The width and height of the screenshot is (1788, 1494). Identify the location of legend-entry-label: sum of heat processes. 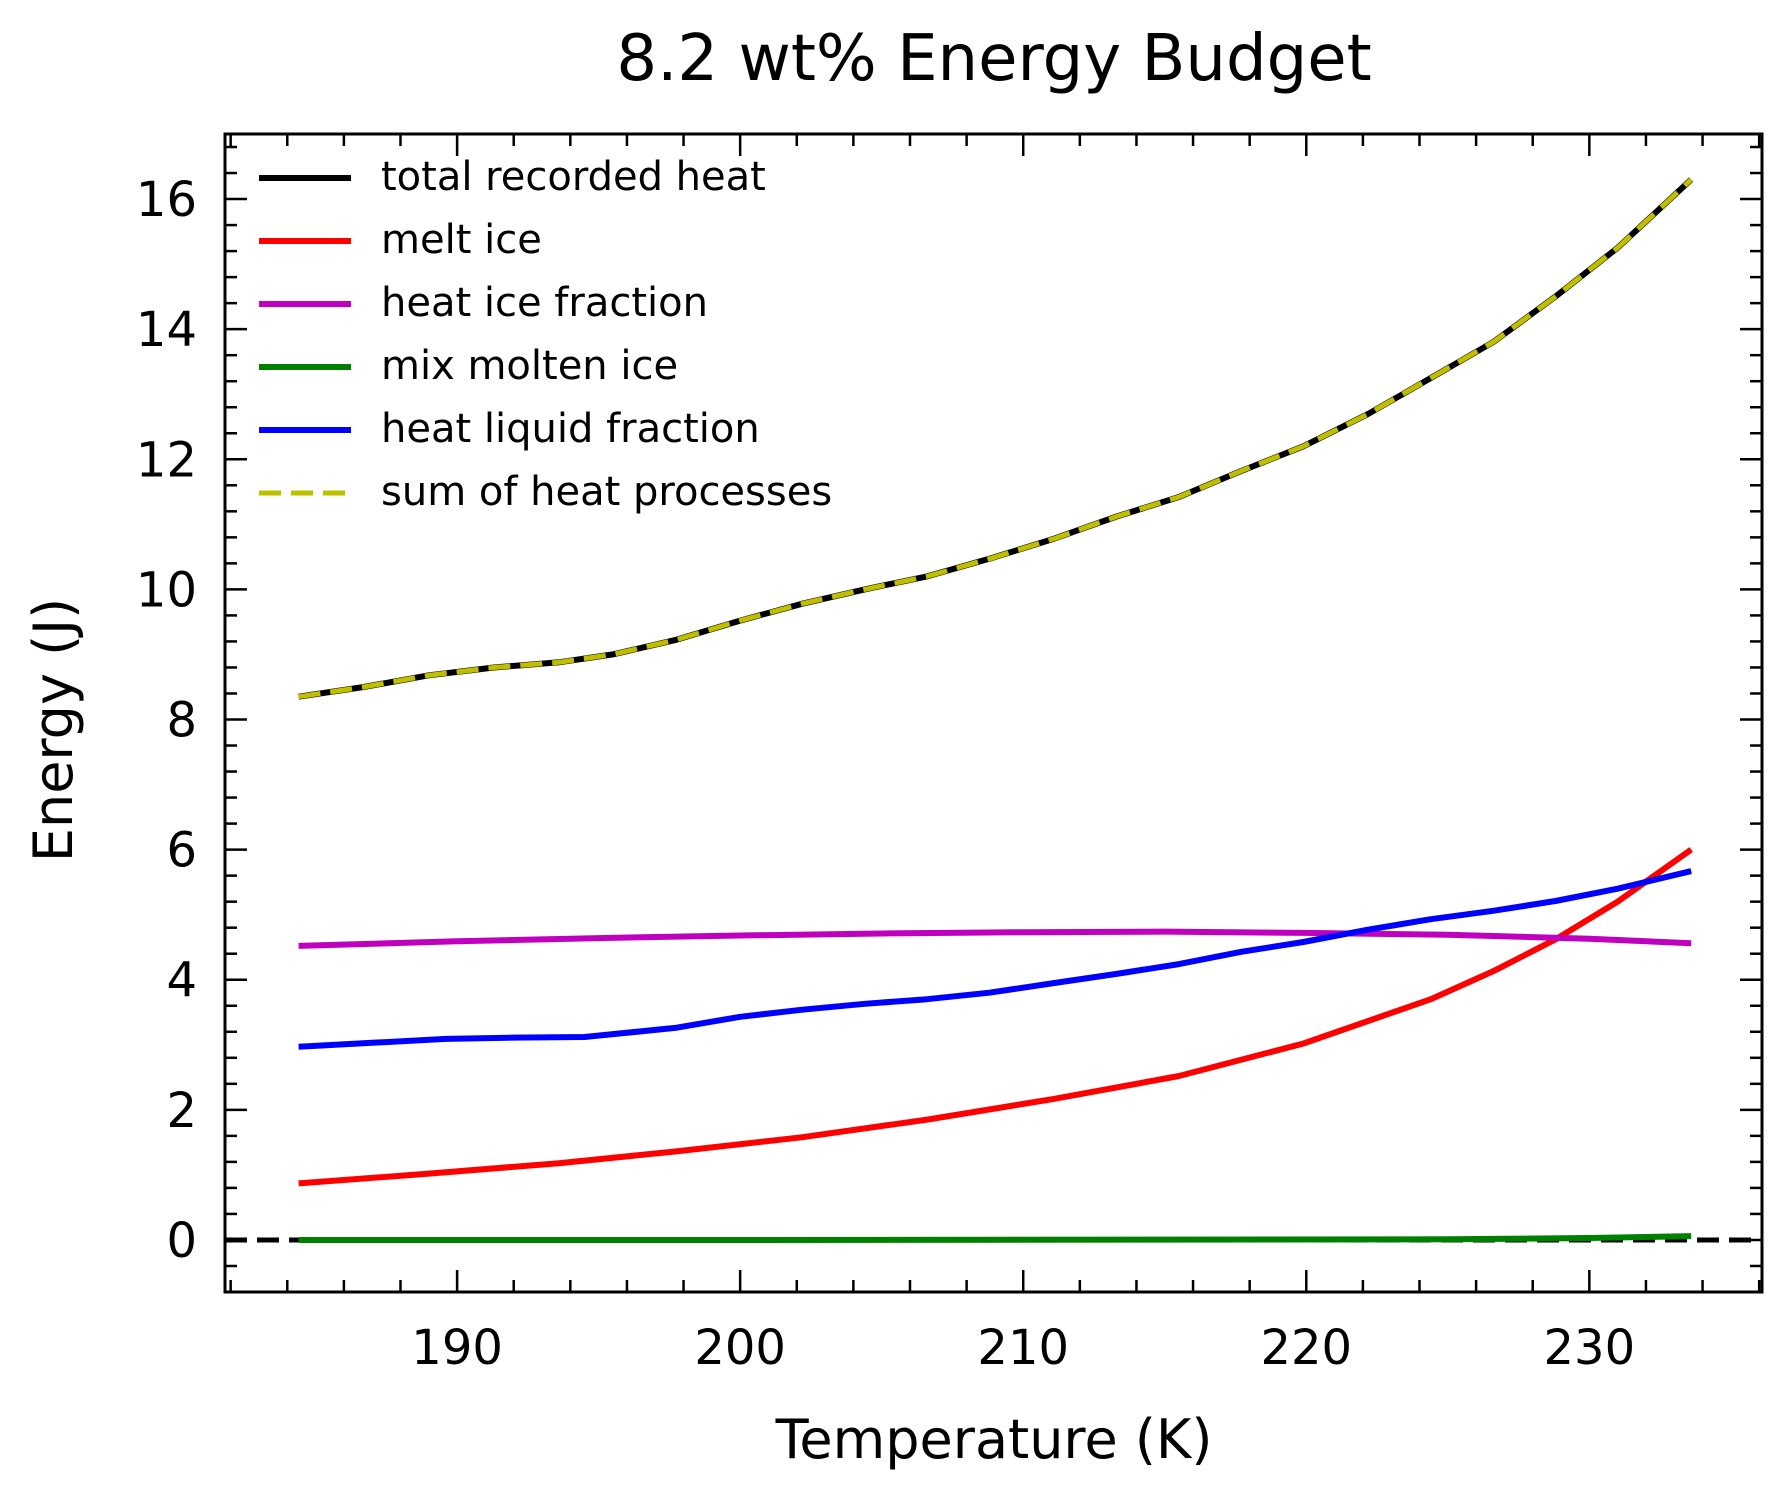
(606, 492).